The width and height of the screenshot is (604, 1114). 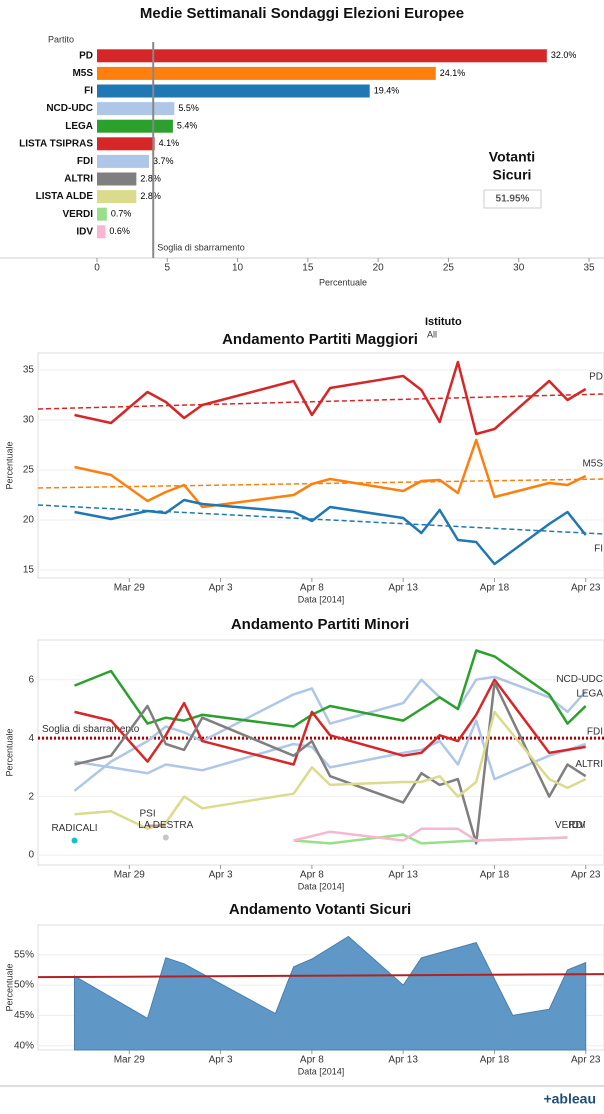 I want to click on value-label: 4.1%, so click(x=169, y=143).